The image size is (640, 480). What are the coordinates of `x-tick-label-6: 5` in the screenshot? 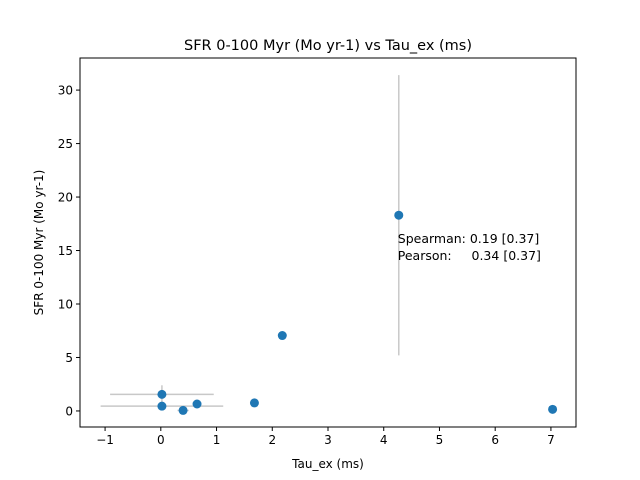 It's located at (440, 440).